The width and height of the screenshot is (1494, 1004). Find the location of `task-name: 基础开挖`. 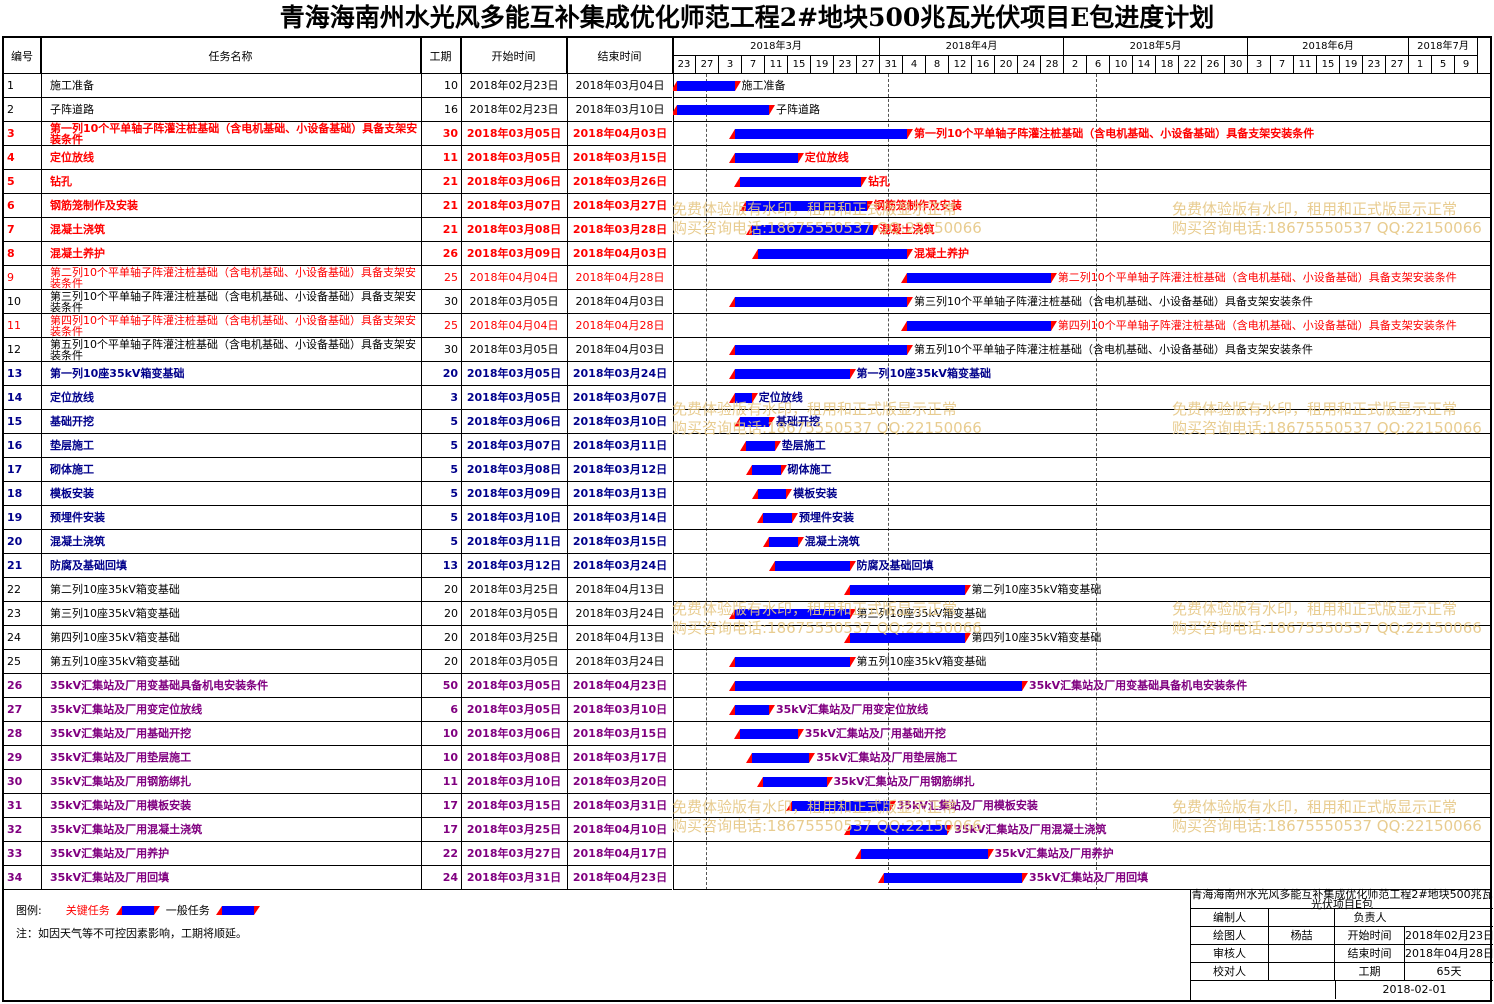

task-name: 基础开挖 is located at coordinates (72, 421).